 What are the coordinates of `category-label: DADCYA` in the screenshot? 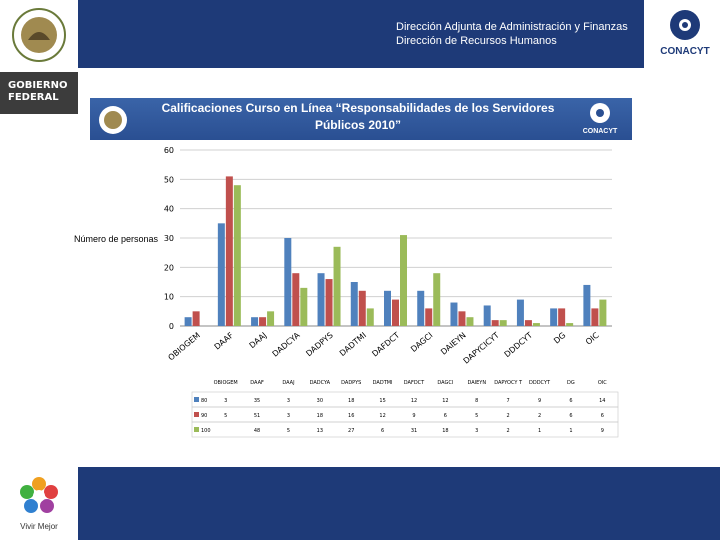 It's located at (286, 344).